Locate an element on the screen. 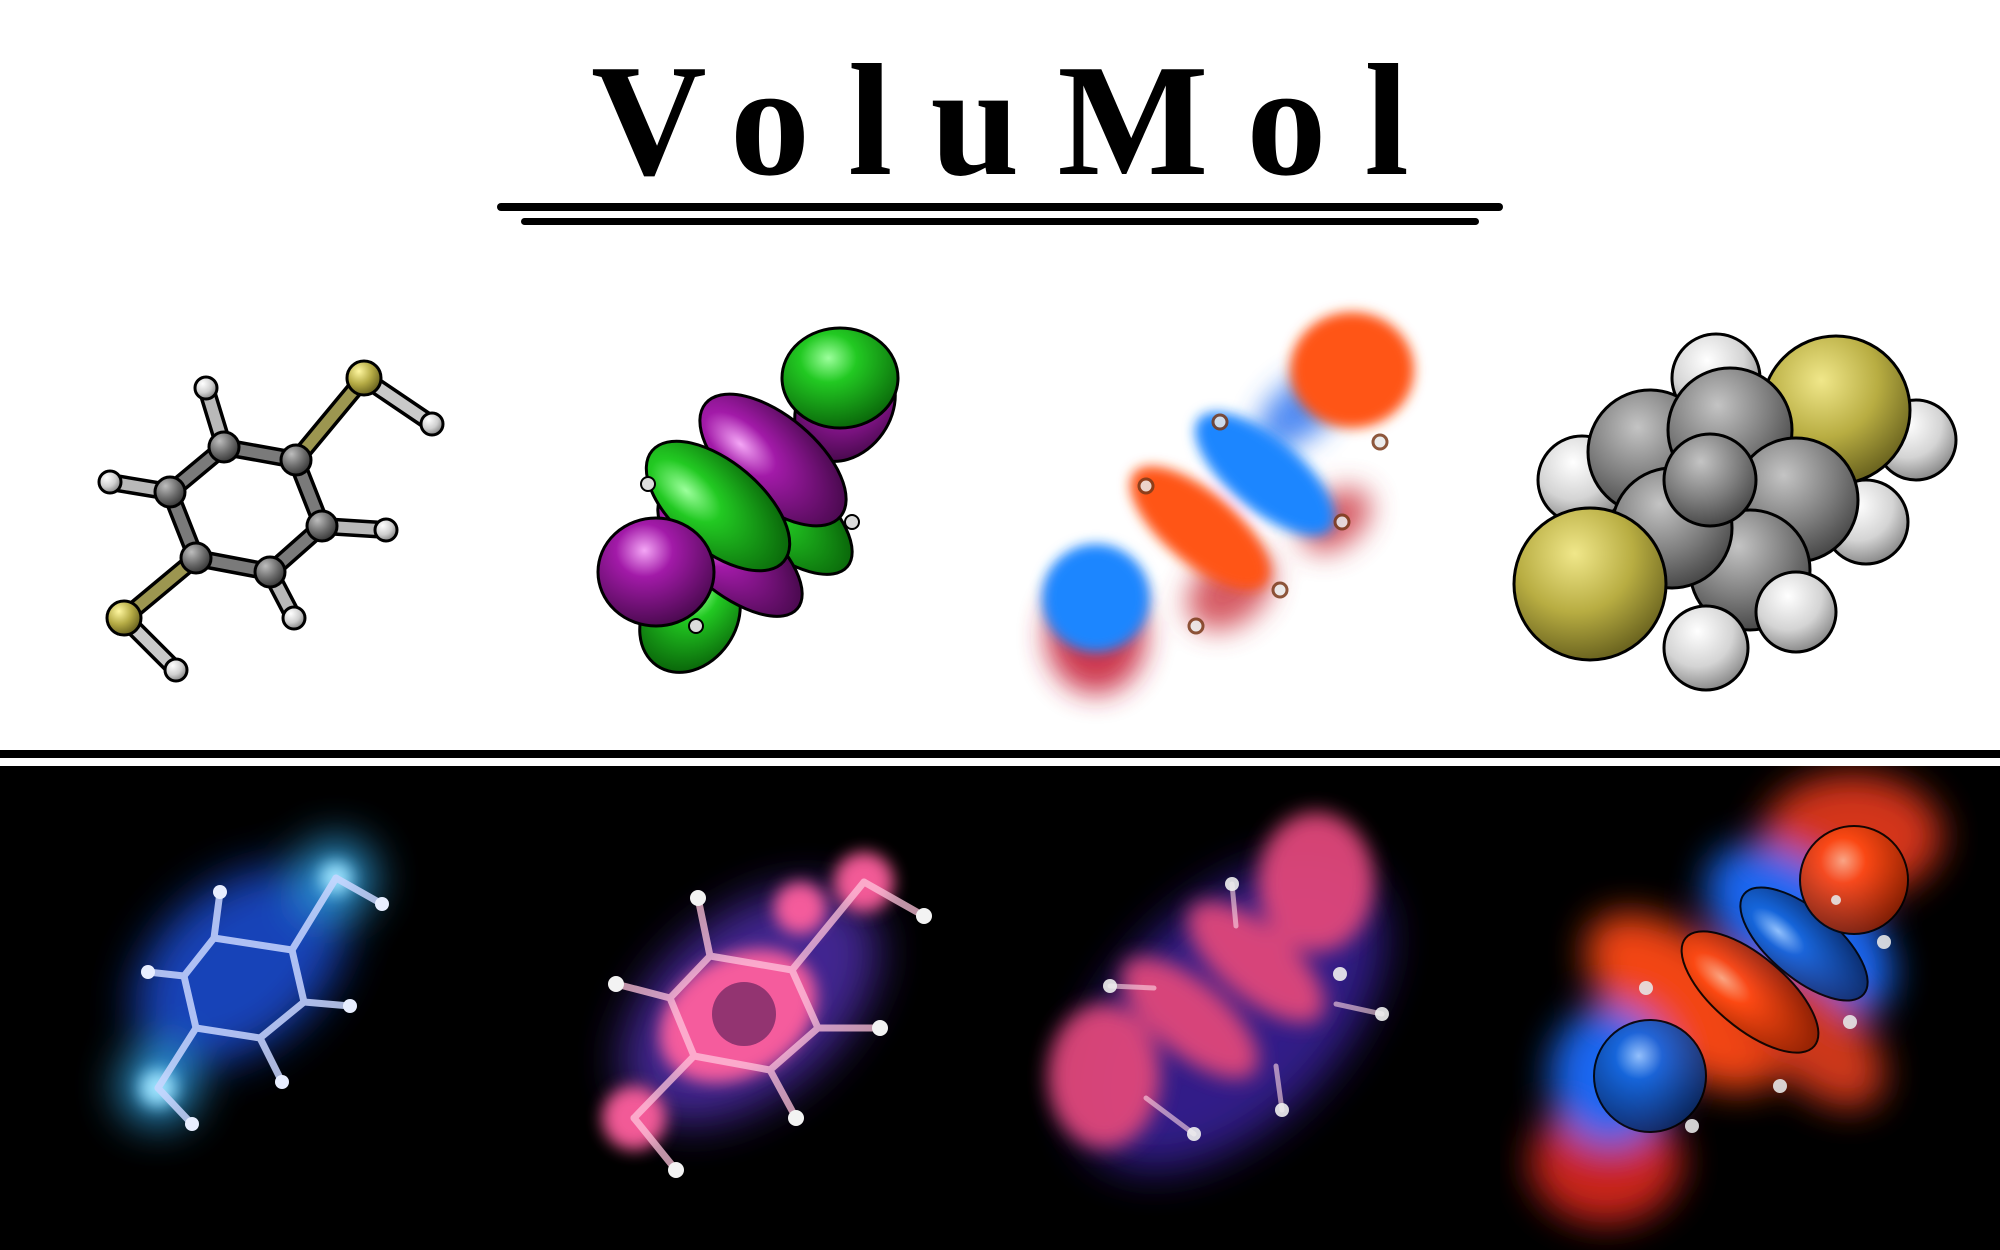 The width and height of the screenshot is (2000, 1250). volumetric-orbital-svg is located at coordinates (1228, 503).